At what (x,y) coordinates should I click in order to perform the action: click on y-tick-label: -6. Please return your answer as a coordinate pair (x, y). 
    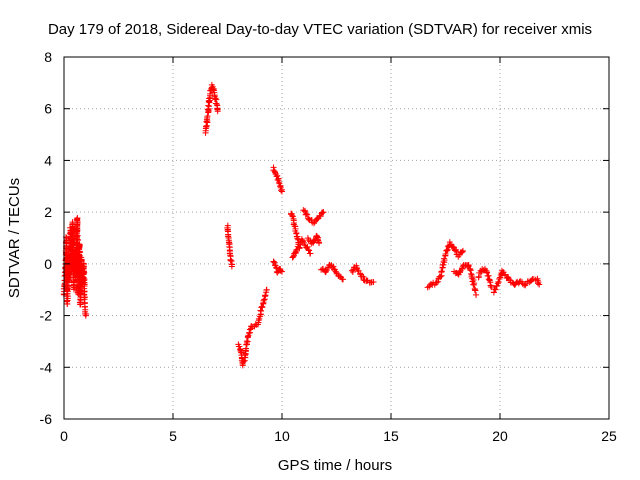
    Looking at the image, I should click on (46, 419).